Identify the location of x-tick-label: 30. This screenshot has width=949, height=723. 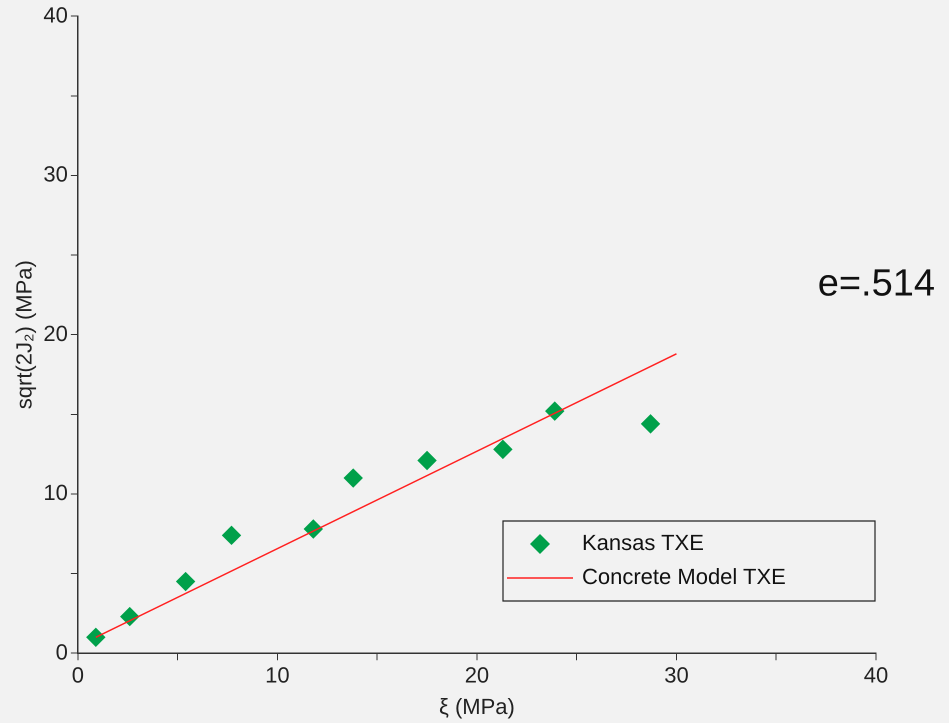
(676, 675).